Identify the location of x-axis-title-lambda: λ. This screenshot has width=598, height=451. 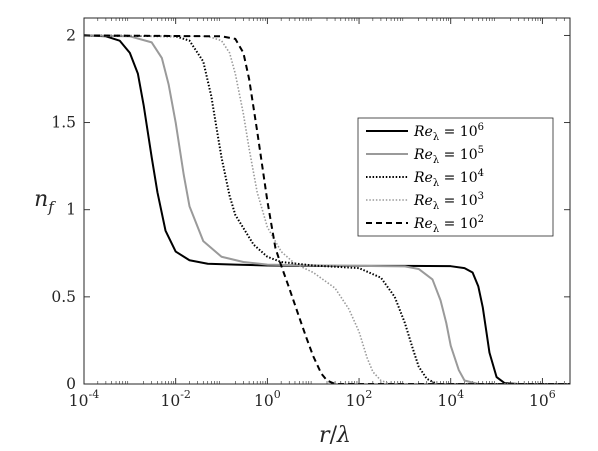
(343, 435).